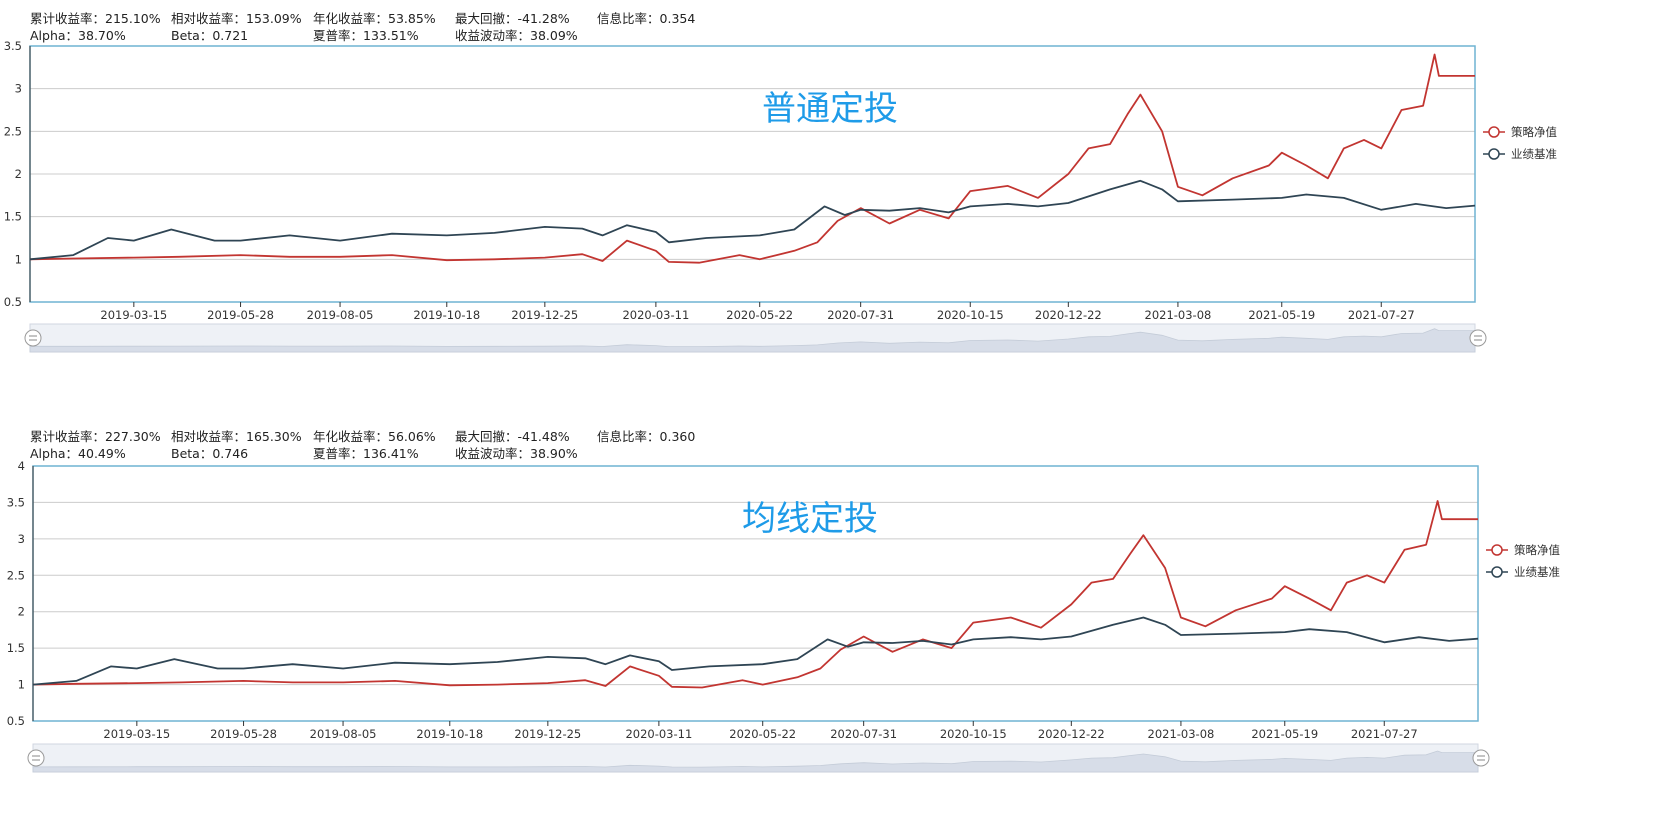  Describe the element at coordinates (1281, 315) in the screenshot. I see `x-tick-label: 2021-05-19` at that location.